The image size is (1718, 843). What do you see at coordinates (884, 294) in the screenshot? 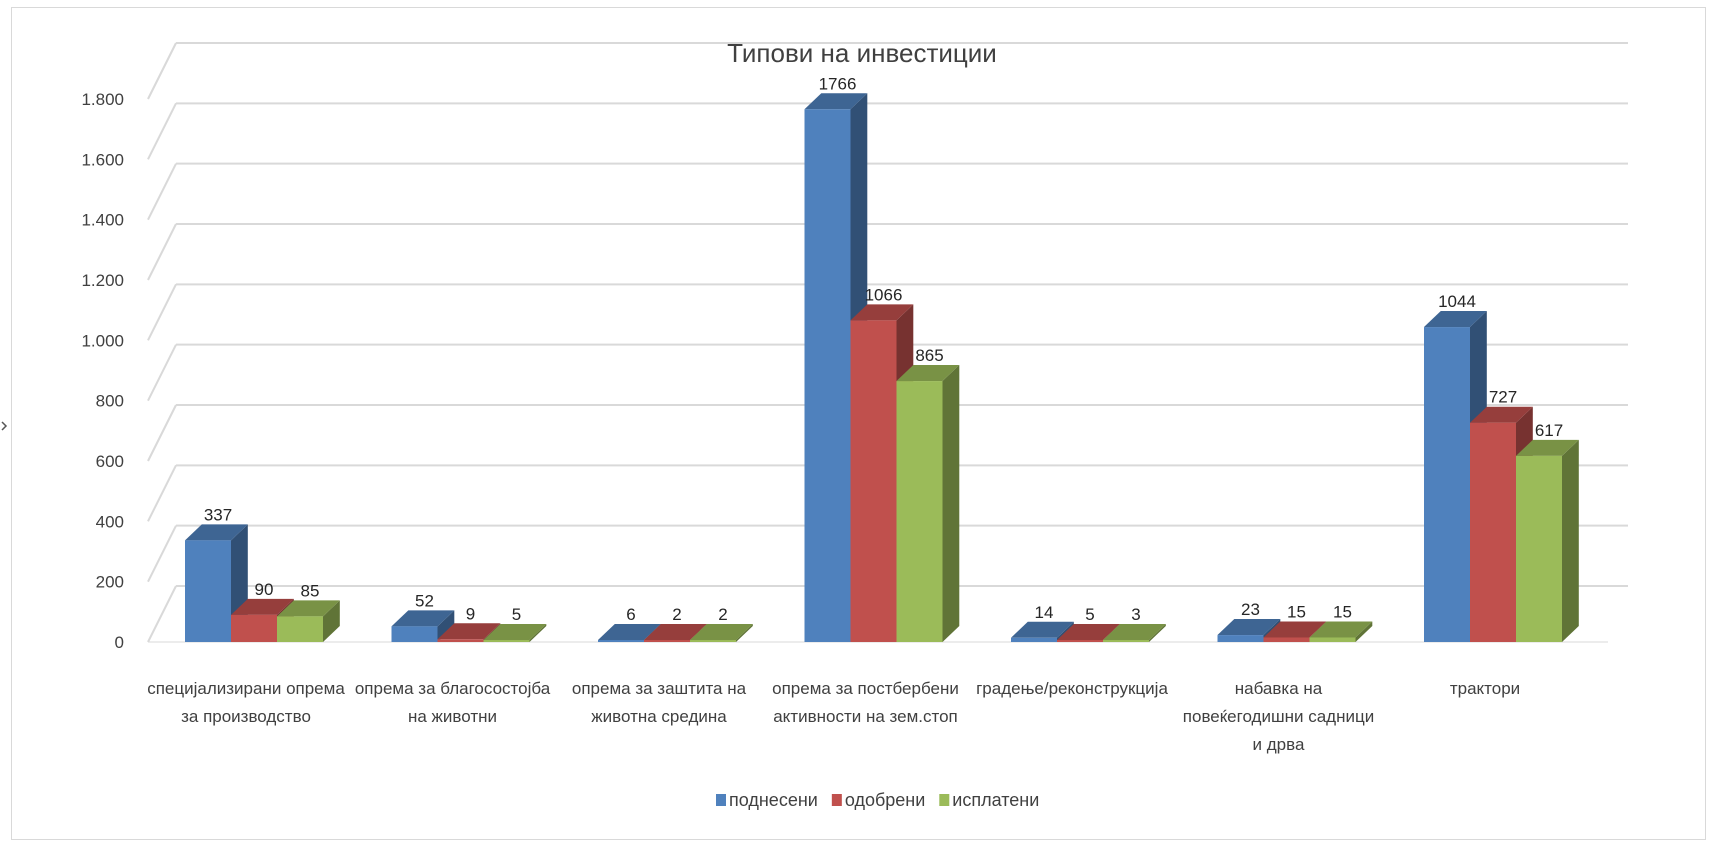
I see `data-label: 1066` at bounding box center [884, 294].